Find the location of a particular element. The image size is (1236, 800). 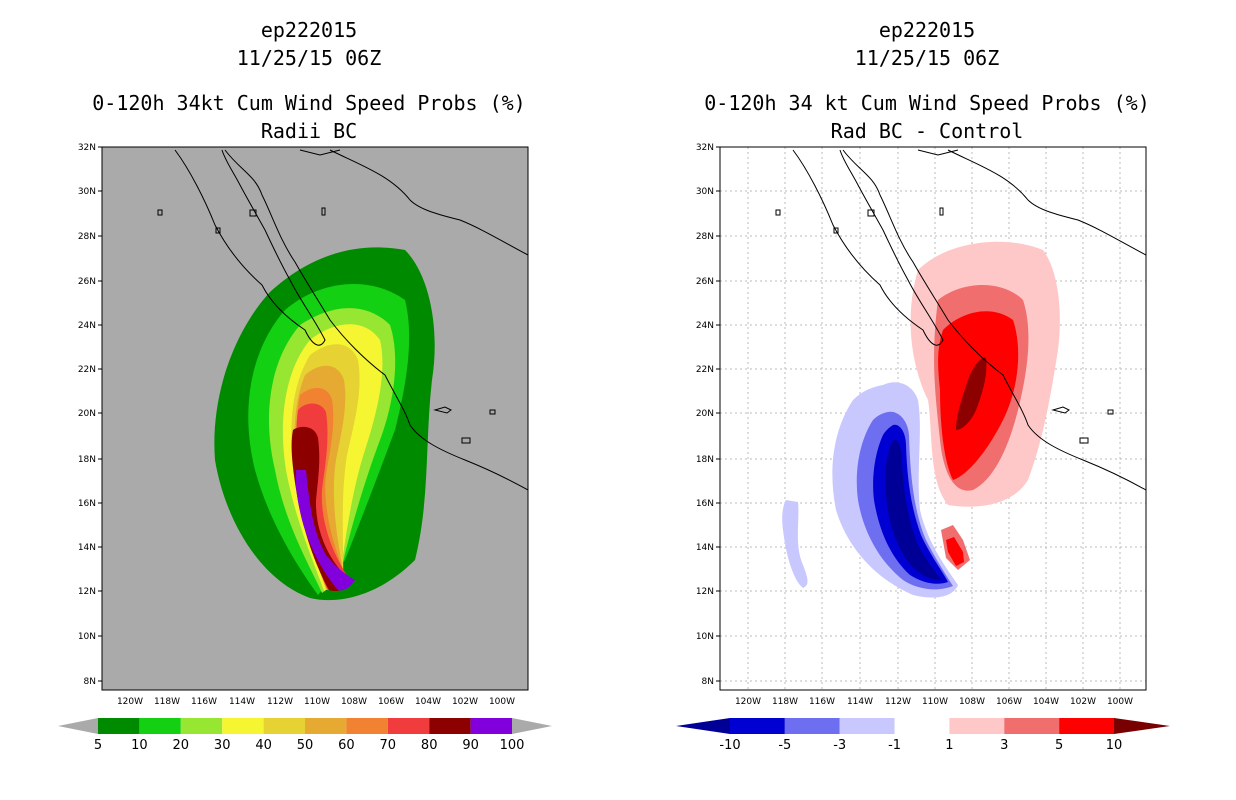

lat-label: 8N is located at coordinates (708, 682).